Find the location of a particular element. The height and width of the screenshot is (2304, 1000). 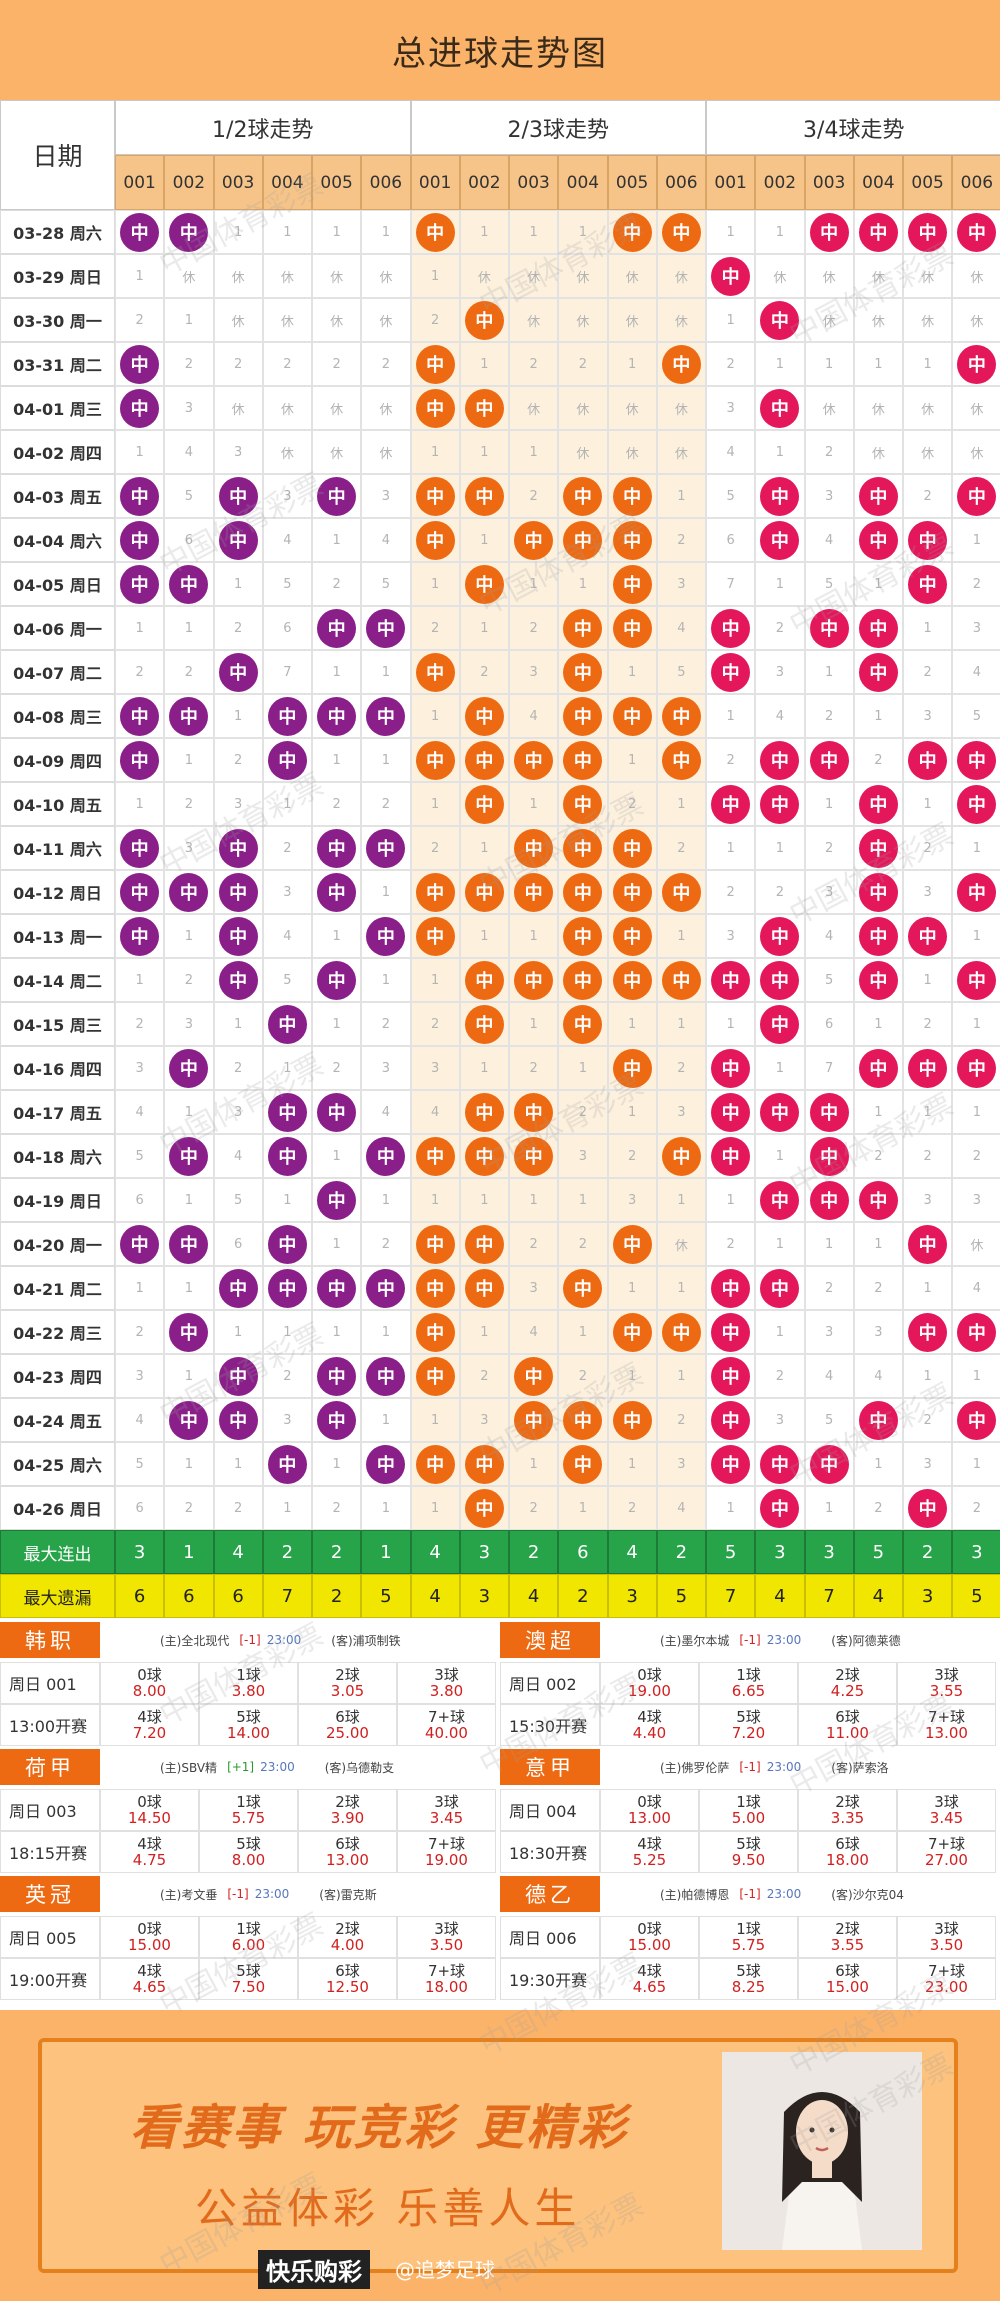

odds-option: 7+球 13.00 is located at coordinates (946, 1725).